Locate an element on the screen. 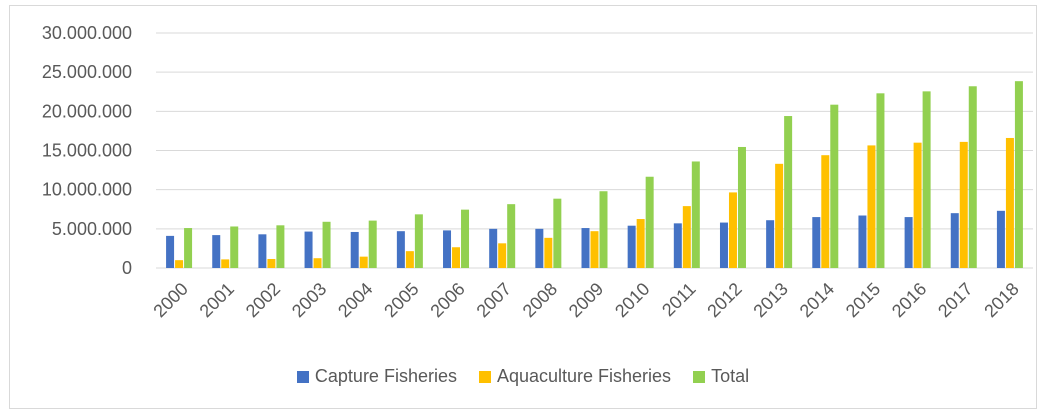  y-tick-label: 0 is located at coordinates (127, 268).